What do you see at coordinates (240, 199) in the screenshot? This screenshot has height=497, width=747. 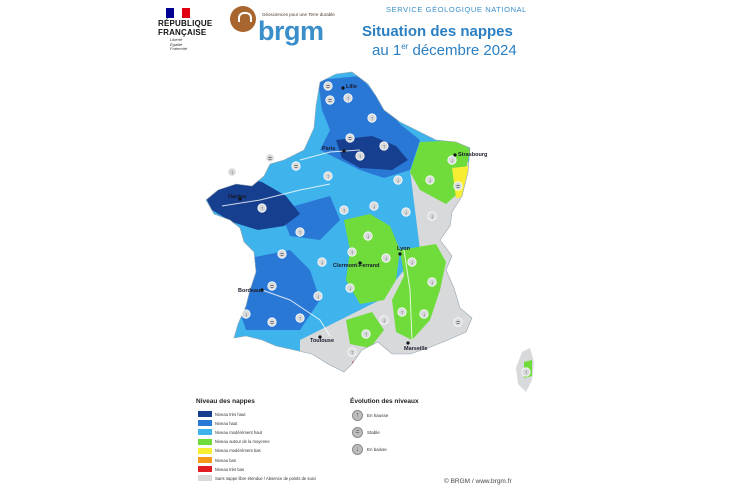 I see `city-dot-nantes` at bounding box center [240, 199].